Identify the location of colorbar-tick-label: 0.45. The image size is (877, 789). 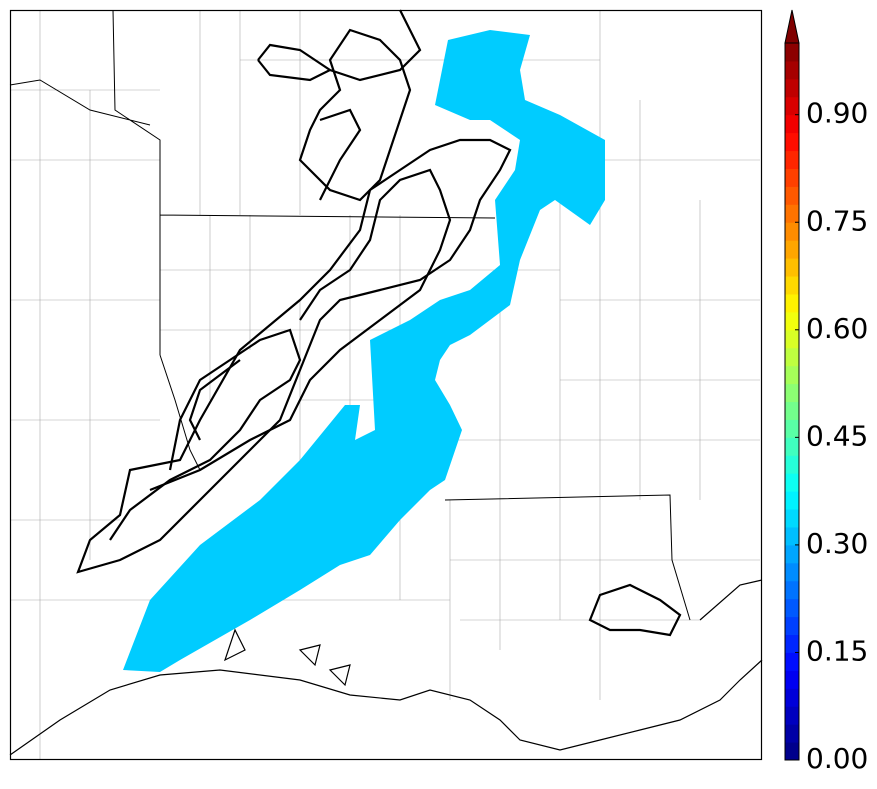
(837, 435).